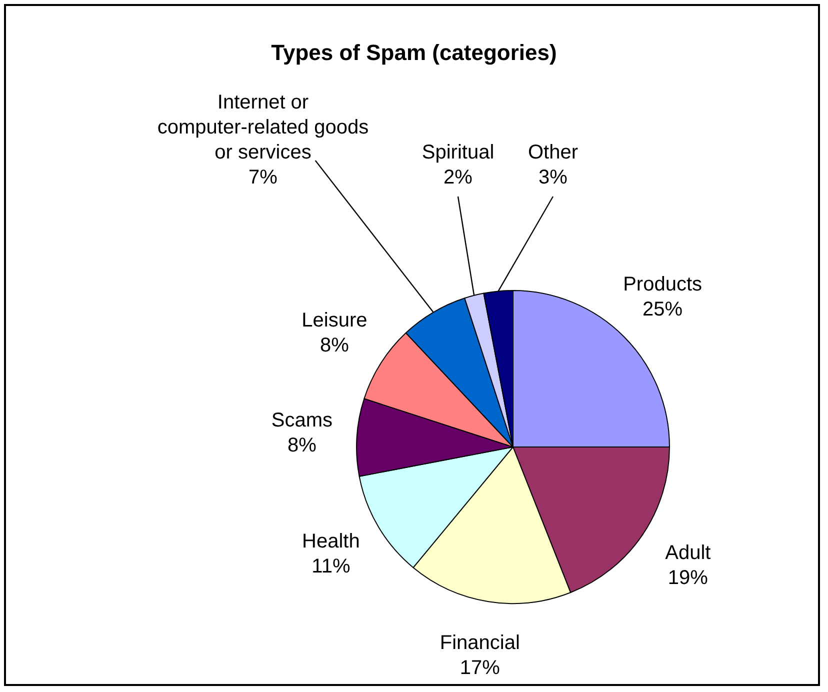 The width and height of the screenshot is (828, 692). I want to click on data-label: 17%, so click(480, 667).